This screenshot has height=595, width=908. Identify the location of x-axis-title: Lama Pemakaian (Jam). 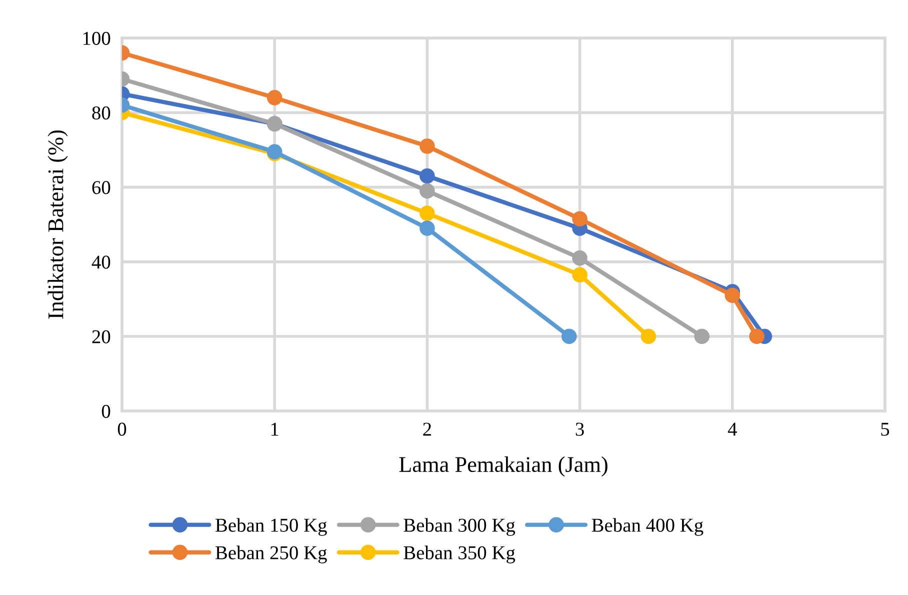
(503, 466).